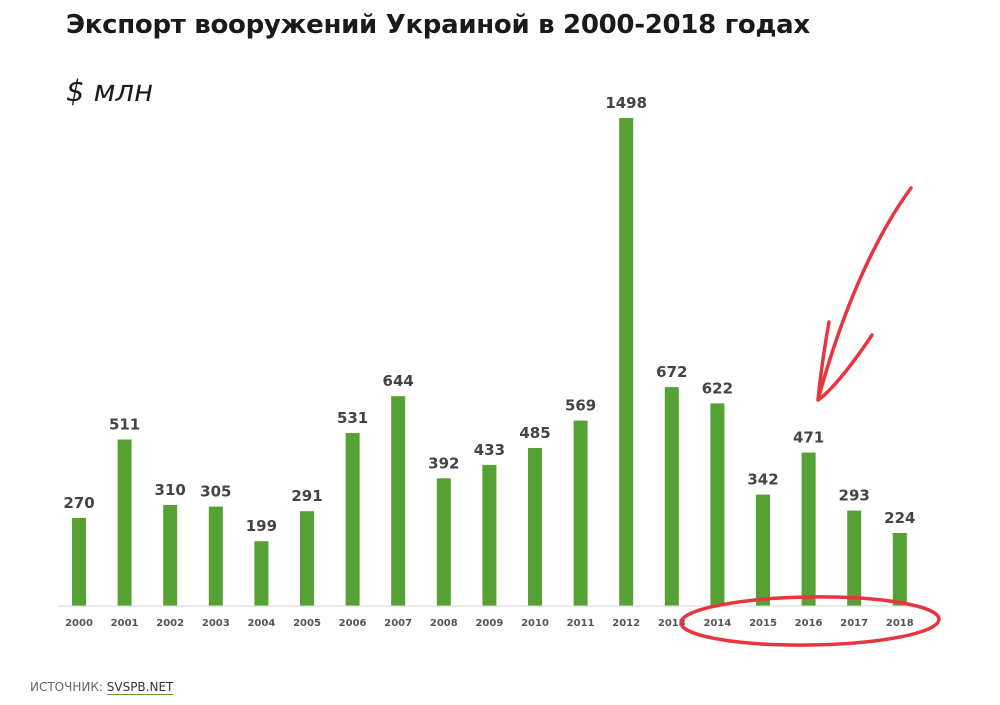 The width and height of the screenshot is (1000, 705). Describe the element at coordinates (808, 529) in the screenshot. I see `bar-2016` at that location.